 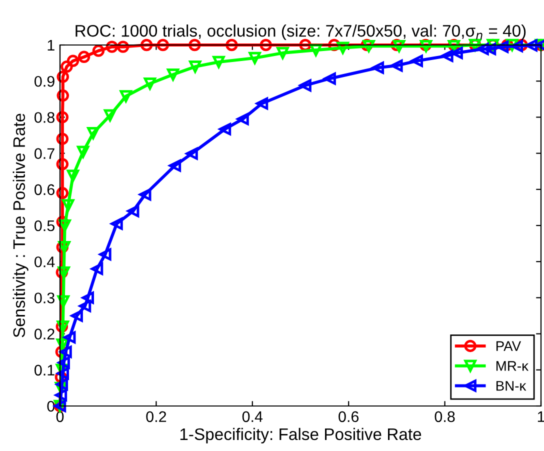 I want to click on y-tick-label: 0.3, so click(x=44, y=298).